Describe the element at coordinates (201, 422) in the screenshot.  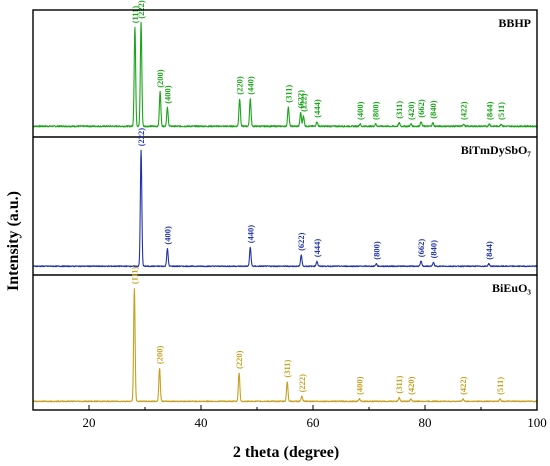
I see `x-tick-label: 40` at that location.